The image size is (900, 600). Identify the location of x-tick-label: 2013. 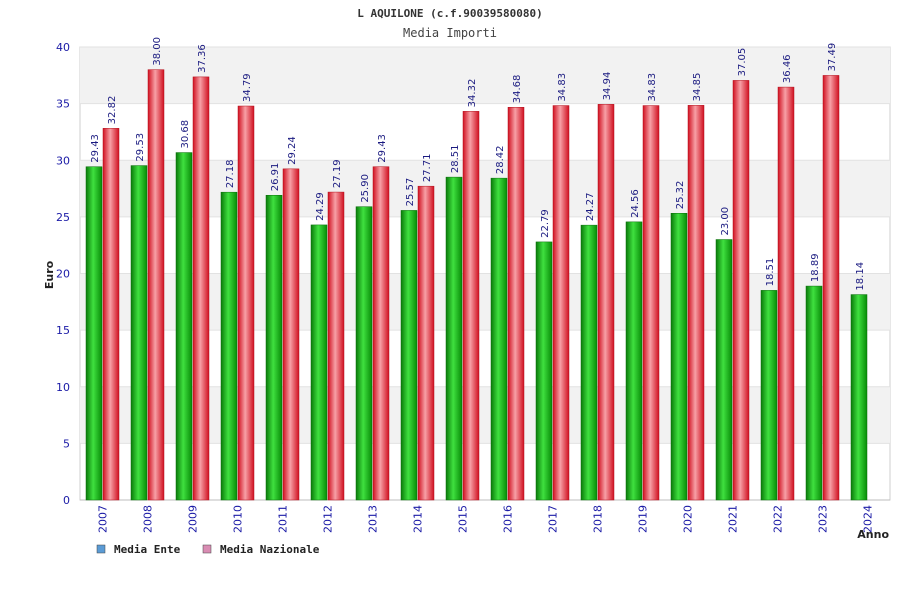
(373, 519).